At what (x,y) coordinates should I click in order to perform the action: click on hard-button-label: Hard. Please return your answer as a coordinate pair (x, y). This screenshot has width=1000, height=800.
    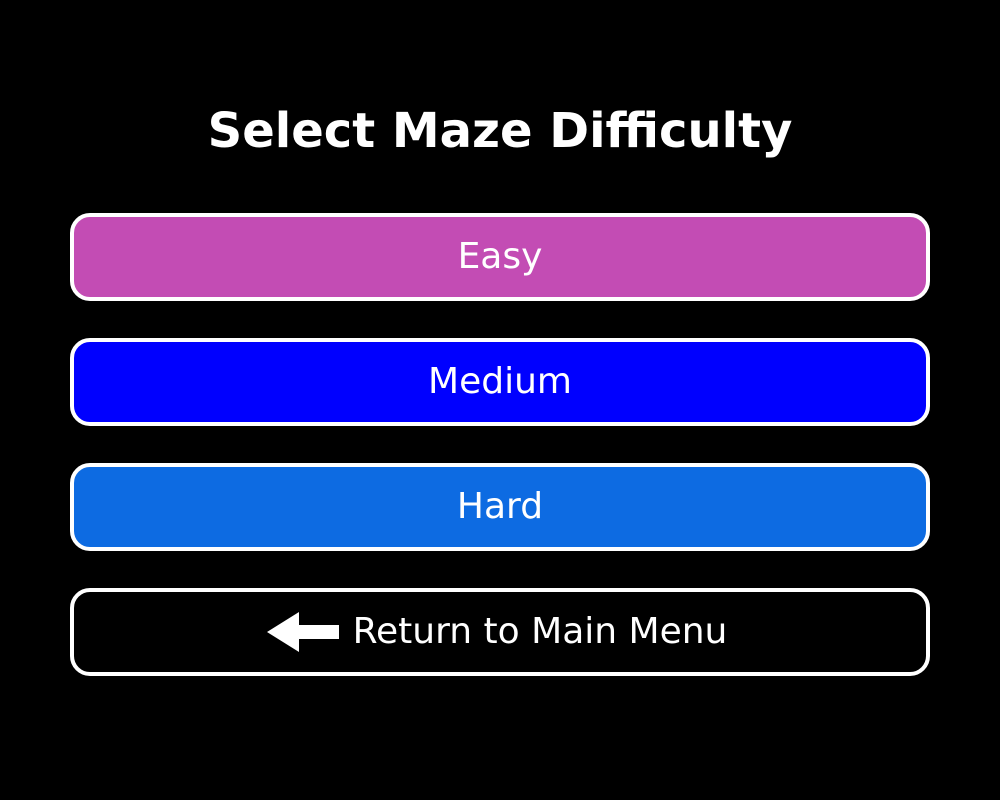
    Looking at the image, I should click on (500, 506).